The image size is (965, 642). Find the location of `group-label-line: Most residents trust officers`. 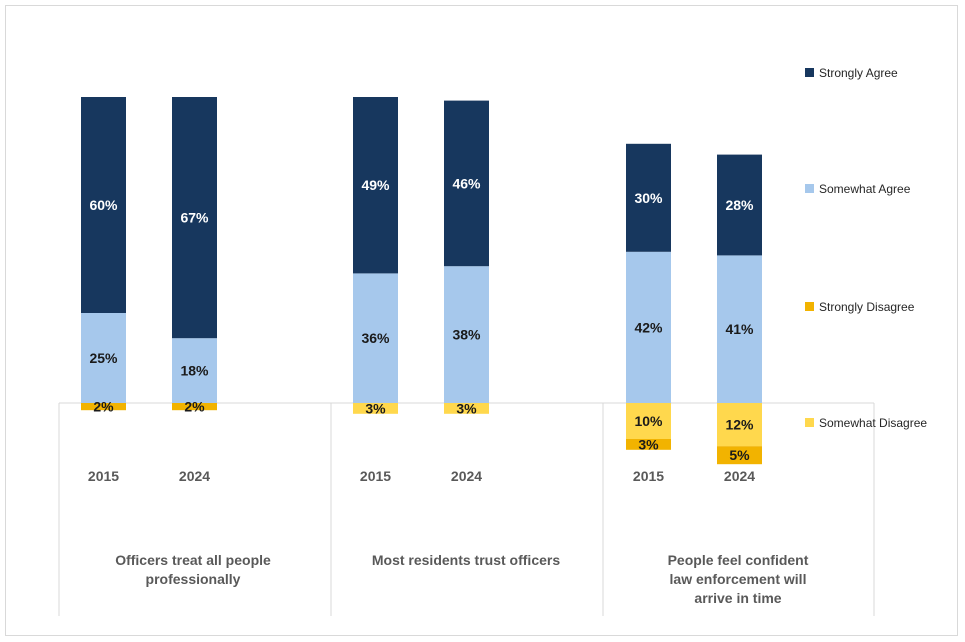

group-label-line: Most residents trust officers is located at coordinates (466, 560).